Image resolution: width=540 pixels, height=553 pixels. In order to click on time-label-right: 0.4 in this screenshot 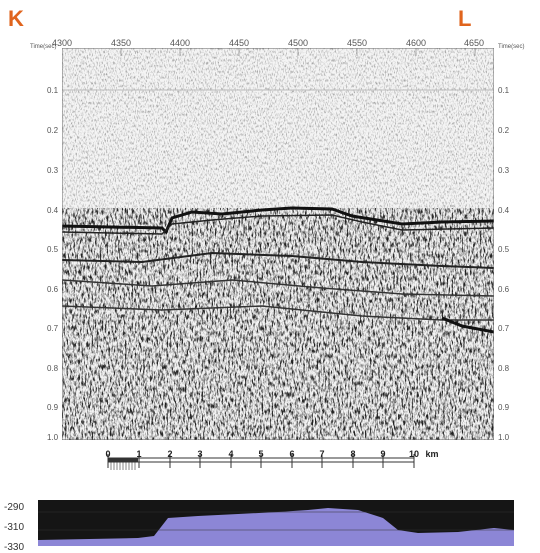, I will do `click(504, 210)`.